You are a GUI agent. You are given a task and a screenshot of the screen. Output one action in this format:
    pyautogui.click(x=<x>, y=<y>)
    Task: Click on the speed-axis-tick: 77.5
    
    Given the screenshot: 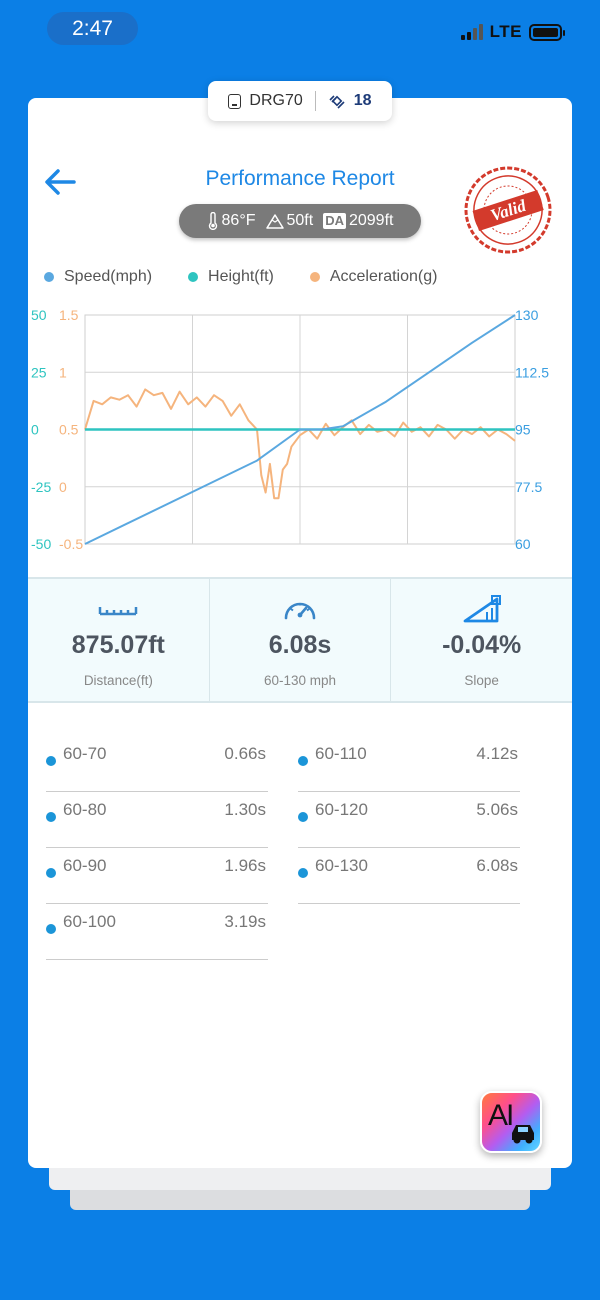 What is the action you would take?
    pyautogui.click(x=528, y=487)
    